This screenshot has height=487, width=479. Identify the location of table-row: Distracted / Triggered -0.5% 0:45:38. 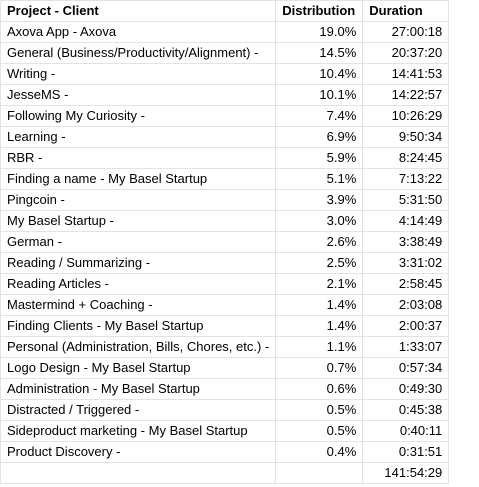
(225, 410).